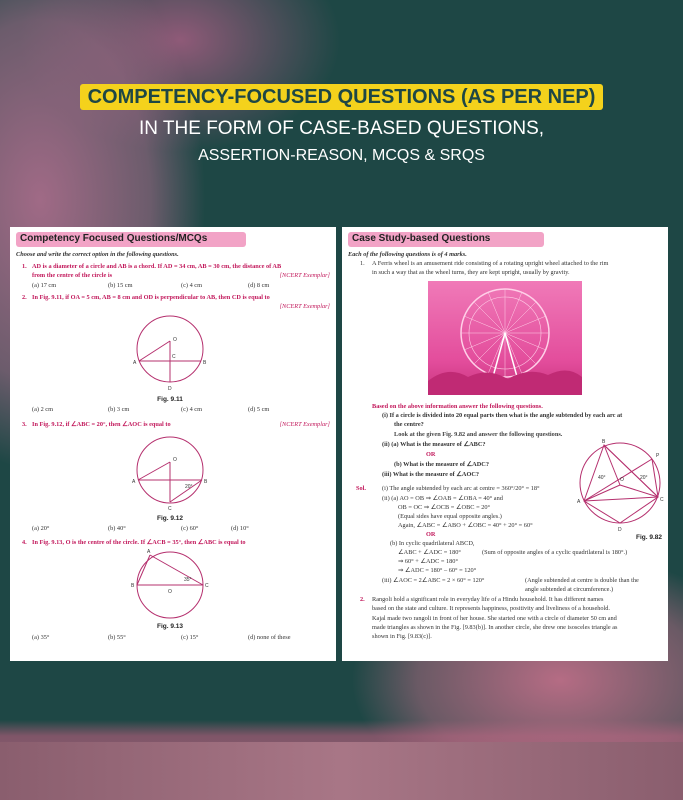 The height and width of the screenshot is (800, 683). What do you see at coordinates (117, 637) in the screenshot?
I see `q4-opt-b: (b) 55°` at bounding box center [117, 637].